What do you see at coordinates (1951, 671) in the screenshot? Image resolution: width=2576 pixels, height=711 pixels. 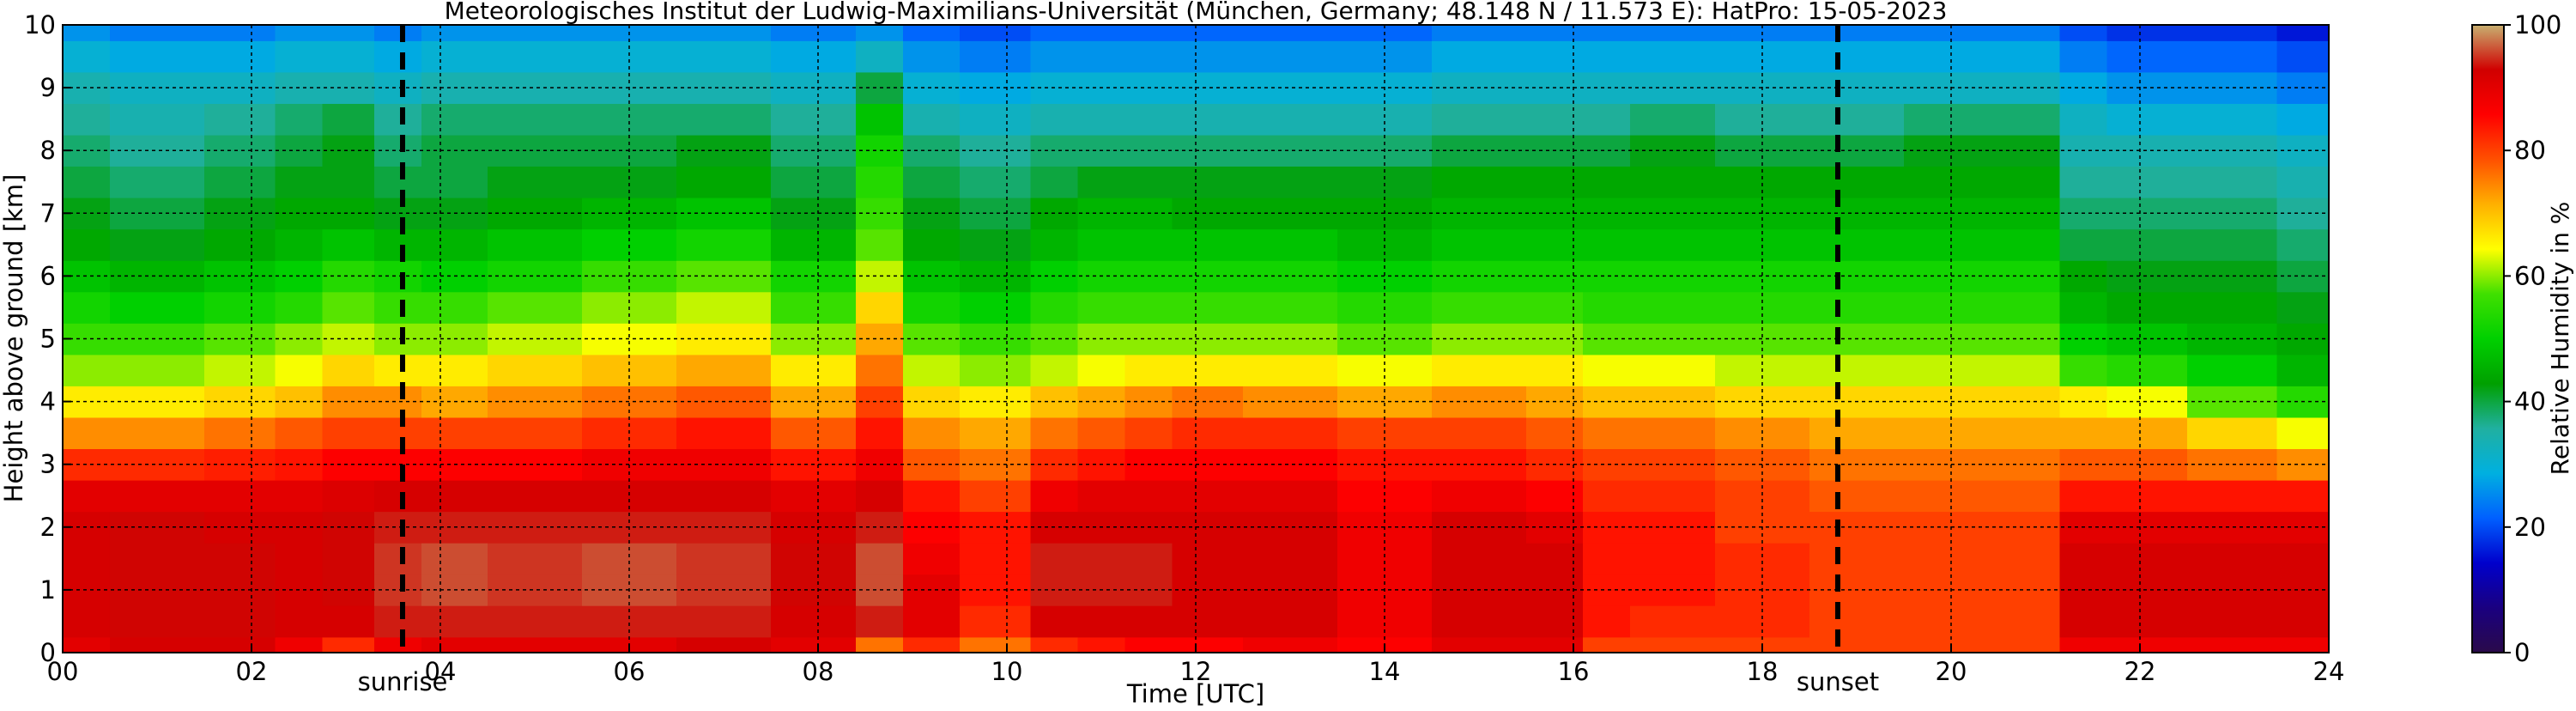 I see `x-tick-label: 20` at bounding box center [1951, 671].